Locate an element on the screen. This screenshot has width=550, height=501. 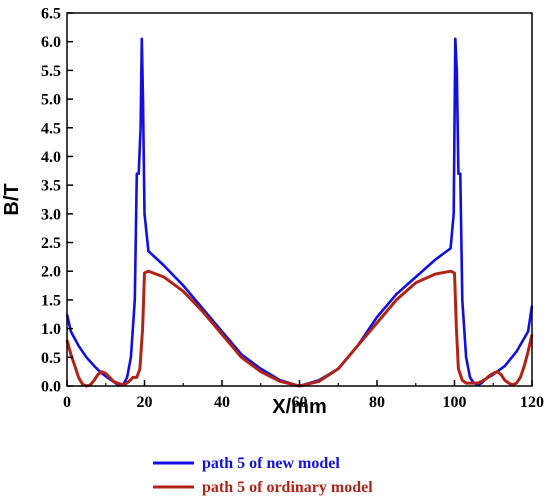
y-tick-label: 1.5 is located at coordinates (51, 300).